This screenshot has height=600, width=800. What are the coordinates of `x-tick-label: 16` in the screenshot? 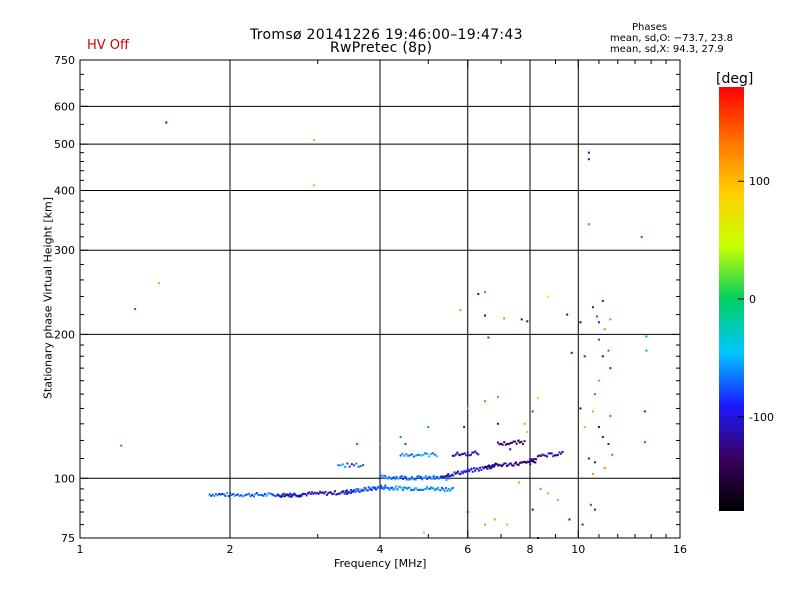 It's located at (680, 549).